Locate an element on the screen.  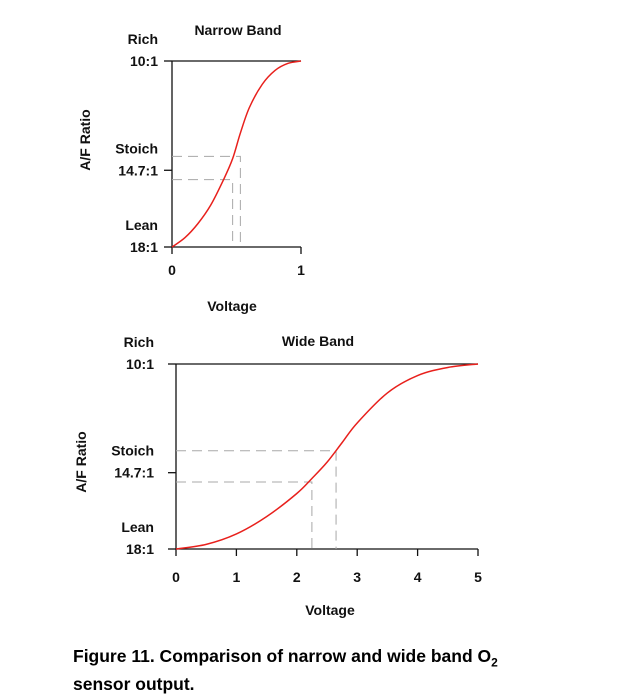
x-tick-label: 4 is located at coordinates (418, 577).